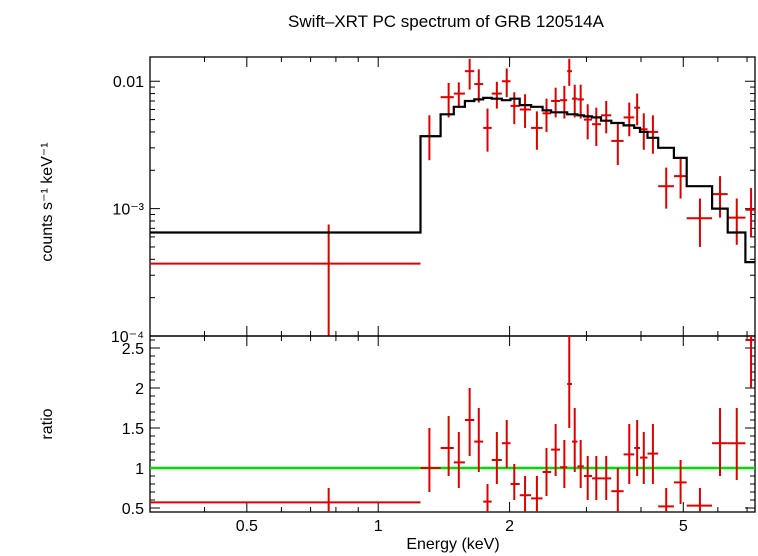  I want to click on x-tick-label: 0.5, so click(247, 526).